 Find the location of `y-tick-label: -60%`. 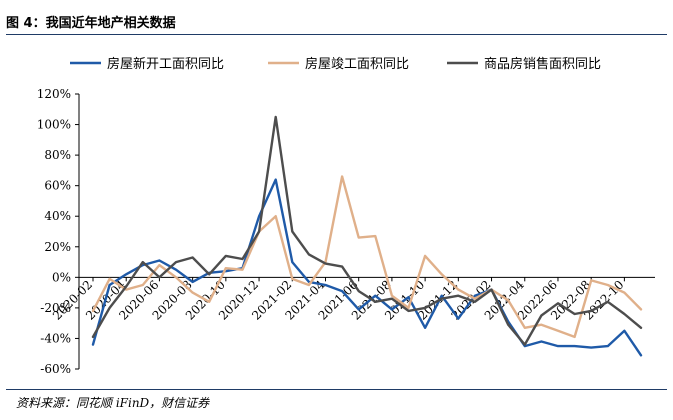

y-tick-label: -60% is located at coordinates (55, 369).